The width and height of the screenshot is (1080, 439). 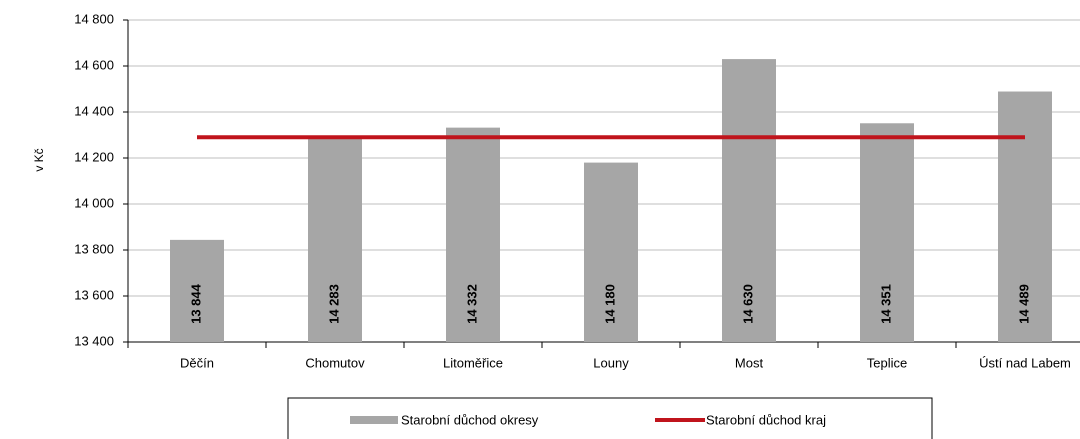 What do you see at coordinates (885, 304) in the screenshot?
I see `value-label: 14 351` at bounding box center [885, 304].